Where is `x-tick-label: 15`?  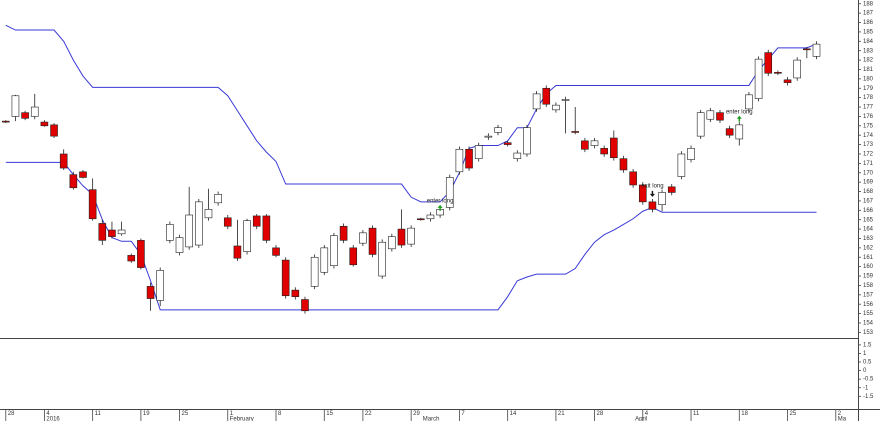
x-tick-label: 15 is located at coordinates (329, 414).